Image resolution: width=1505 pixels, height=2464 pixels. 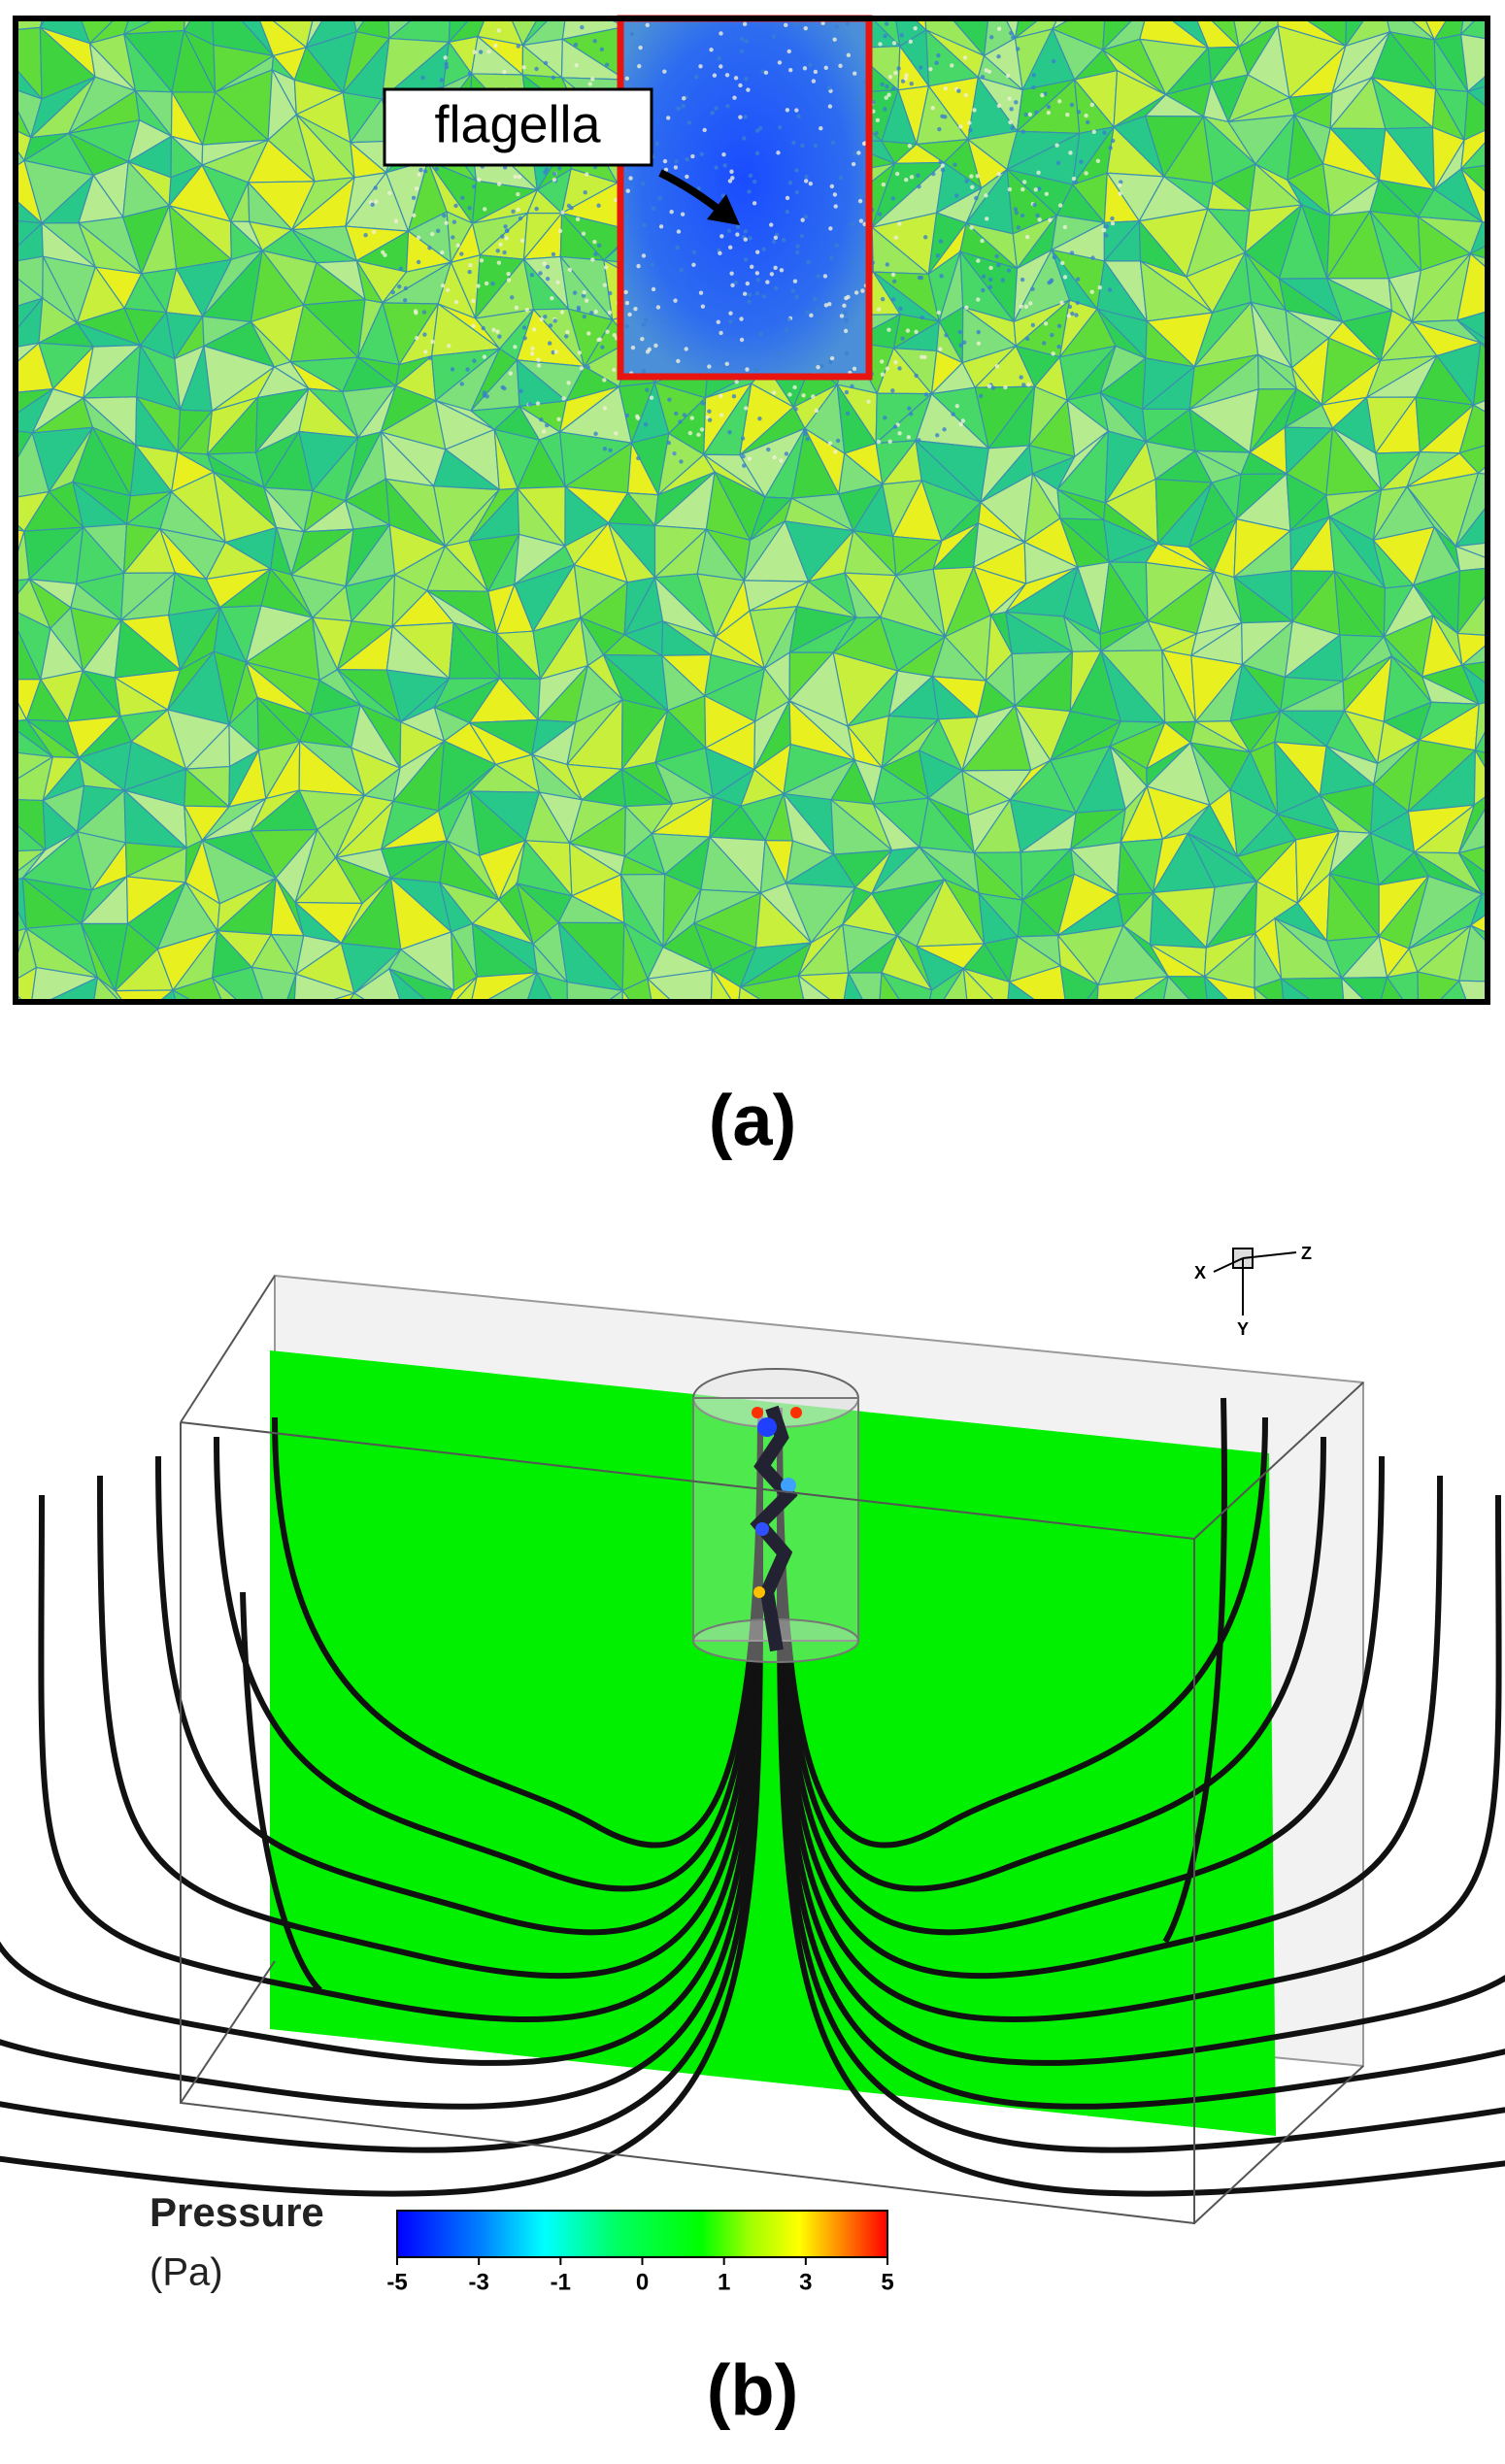 I want to click on colorbar-tick-label: -3, so click(x=478, y=2282).